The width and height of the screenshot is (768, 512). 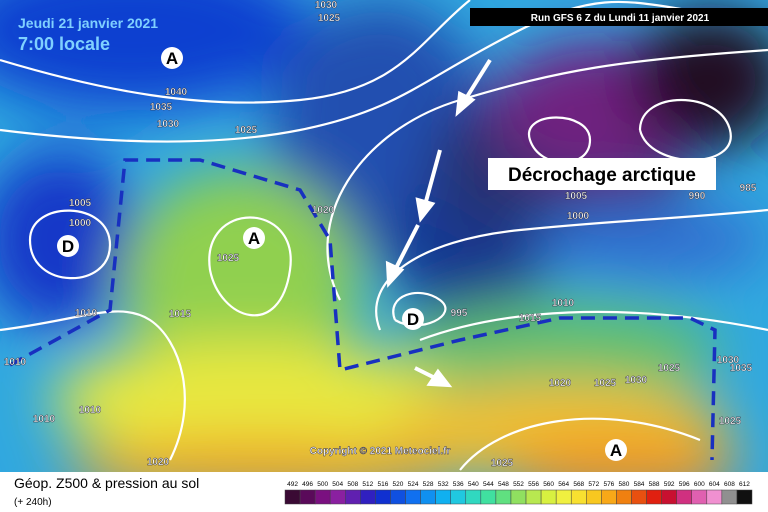 I want to click on legend-title: Géop. Z500 & pression au sol, so click(x=106, y=483).